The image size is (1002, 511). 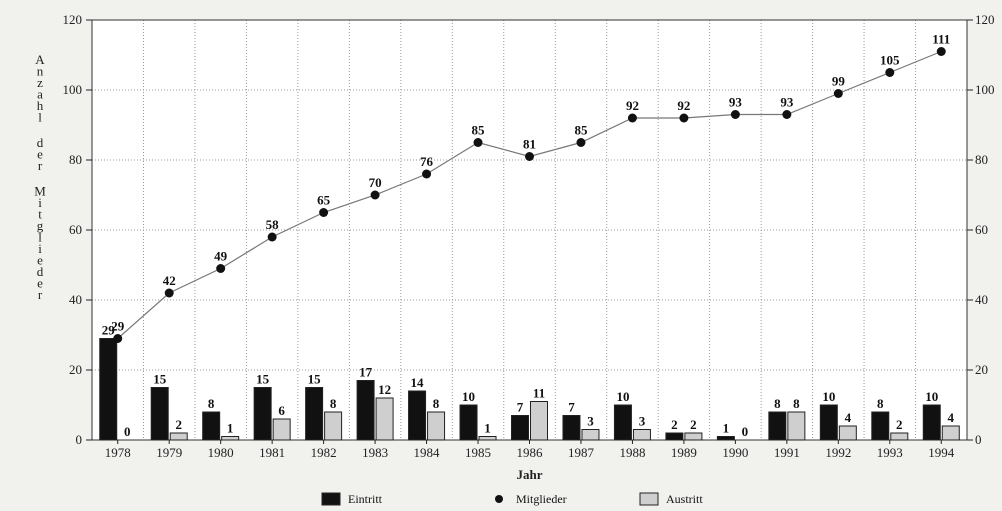 What do you see at coordinates (384, 389) in the screenshot?
I see `bar-value-label: 12` at bounding box center [384, 389].